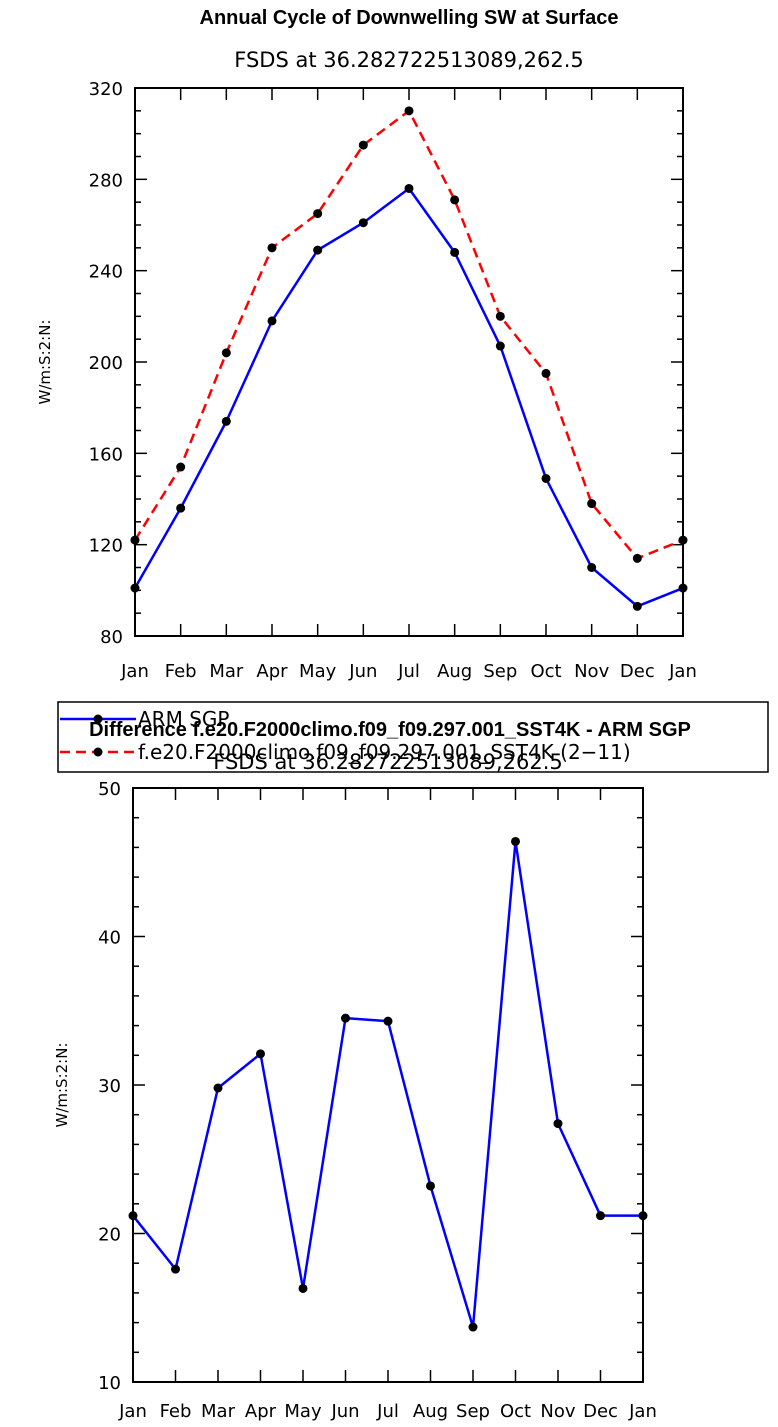 The image size is (778, 1427). Describe the element at coordinates (106, 363) in the screenshot. I see `chart1-ytick-label: 200` at that location.